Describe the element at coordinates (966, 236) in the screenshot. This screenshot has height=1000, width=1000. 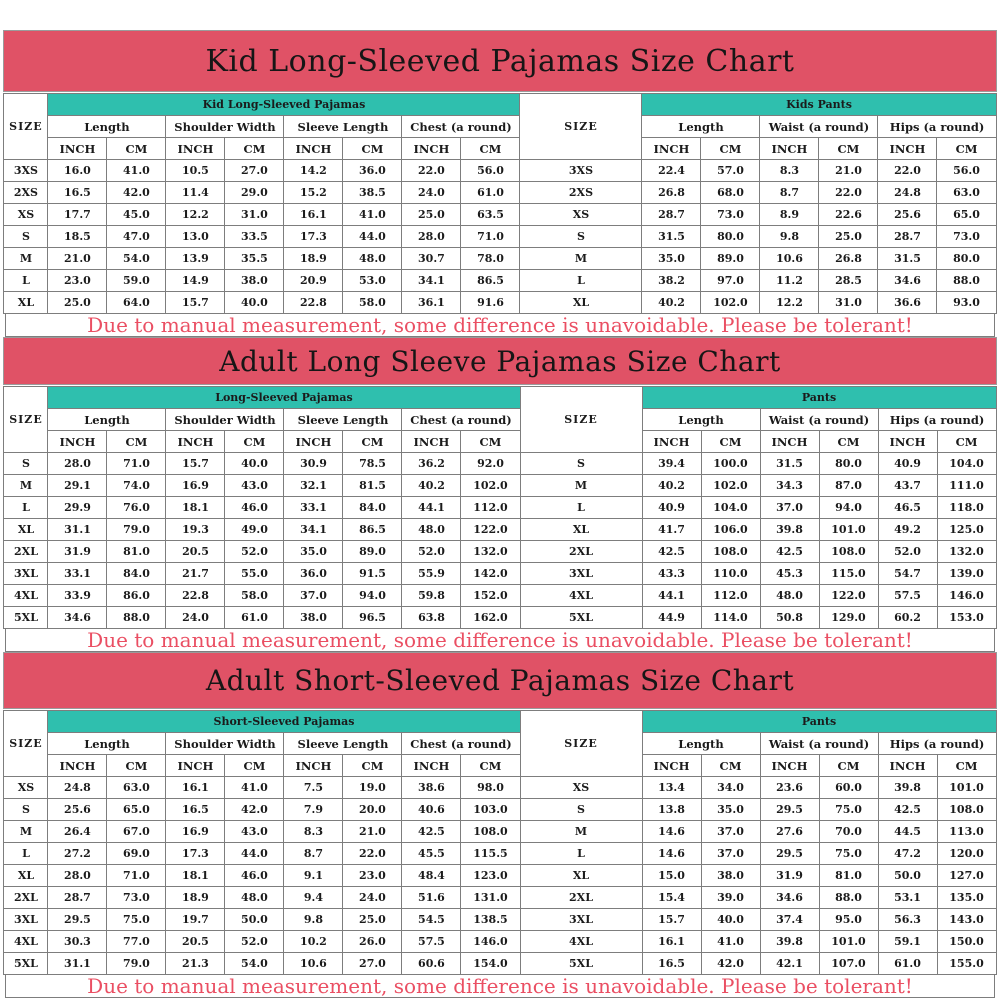
I see `measurement-value-cell: 73.0` at that location.